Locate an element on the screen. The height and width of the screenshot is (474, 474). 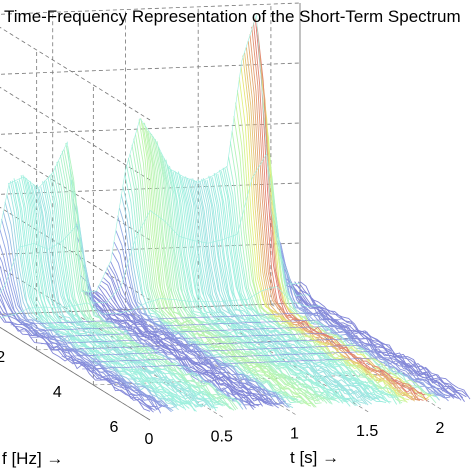
y-tick-label: 4 is located at coordinates (57, 392).